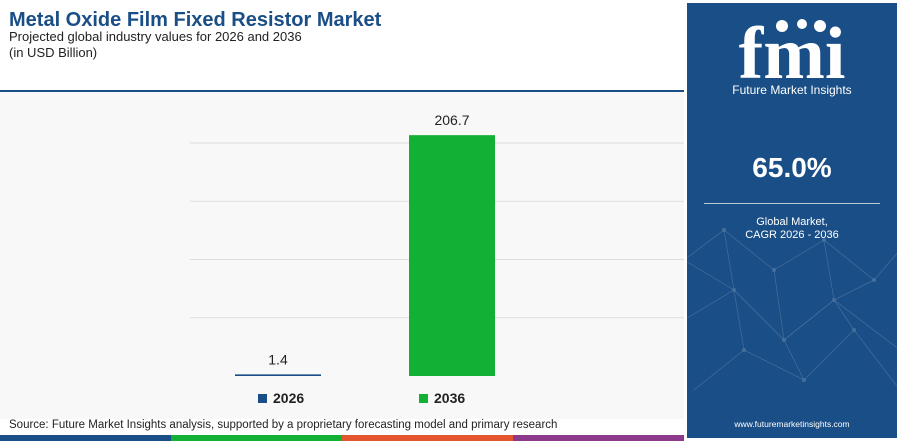  Describe the element at coordinates (792, 424) in the screenshot. I see `website-link: www.futuremarketinsights.com` at that location.